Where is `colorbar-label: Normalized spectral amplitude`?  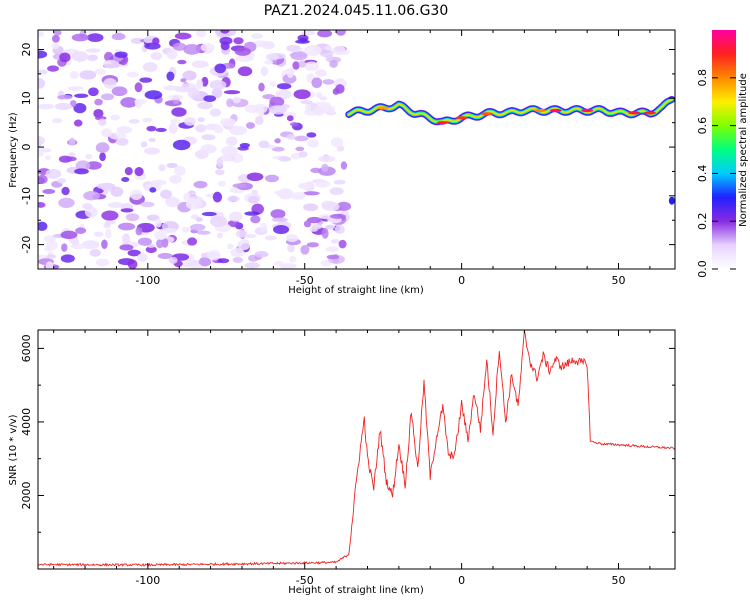 colorbar-label: Normalized spectral amplitude is located at coordinates (743, 150).